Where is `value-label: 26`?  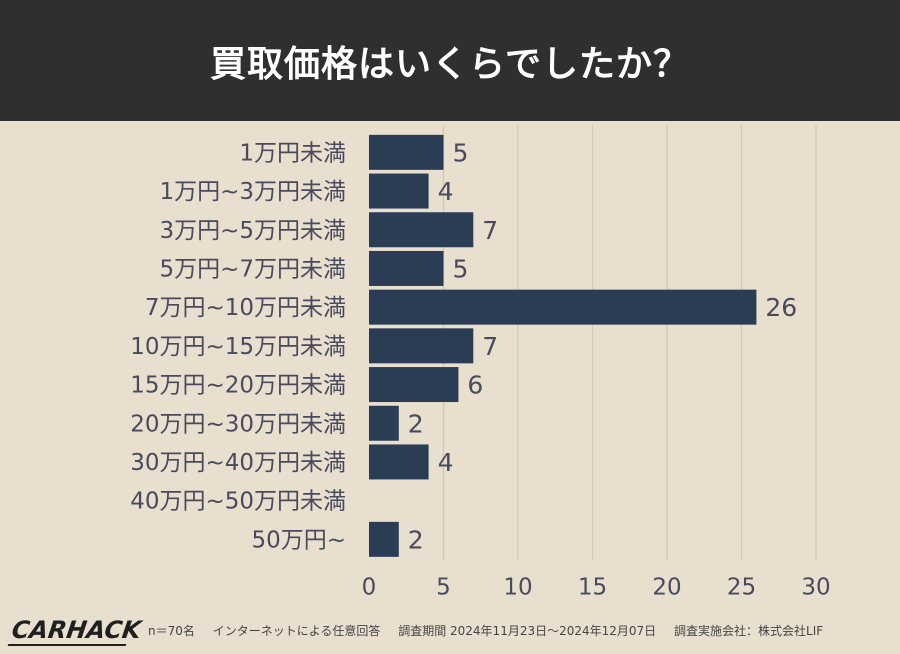 value-label: 26 is located at coordinates (781, 307).